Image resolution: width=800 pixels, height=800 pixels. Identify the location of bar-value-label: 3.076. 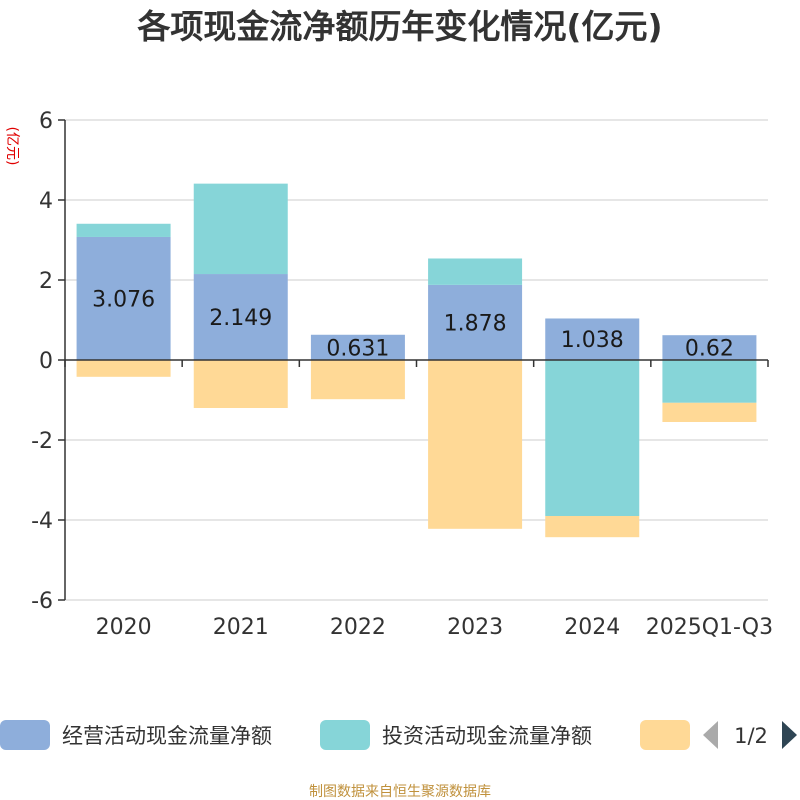
(123, 299).